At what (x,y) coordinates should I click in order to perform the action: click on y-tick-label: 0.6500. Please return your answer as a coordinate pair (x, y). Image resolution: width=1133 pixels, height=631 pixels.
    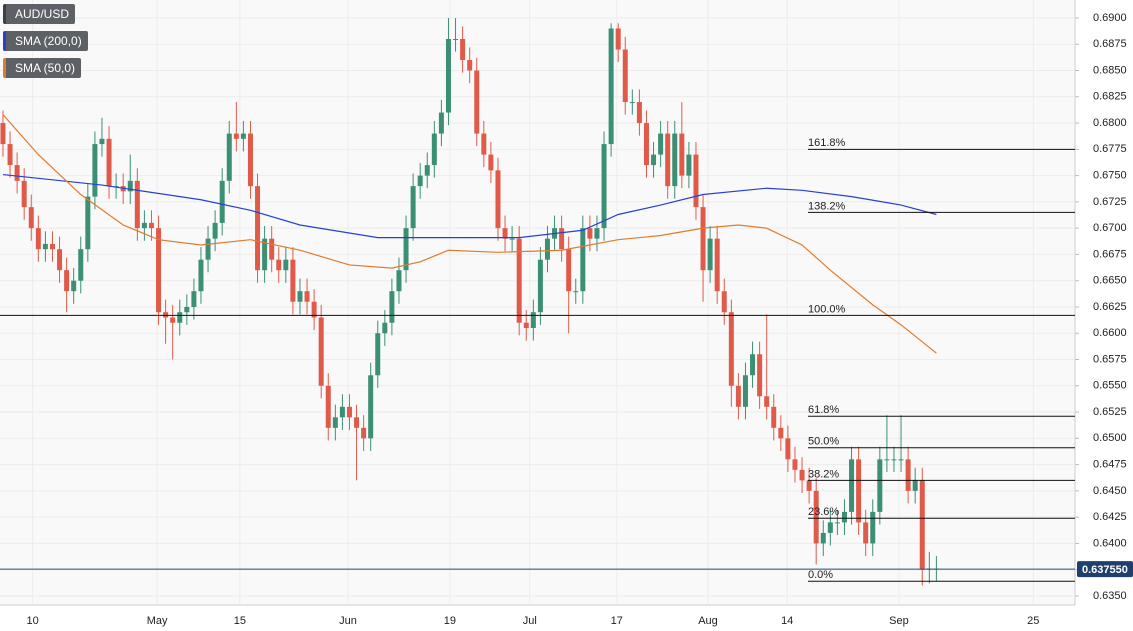
    Looking at the image, I should click on (1110, 438).